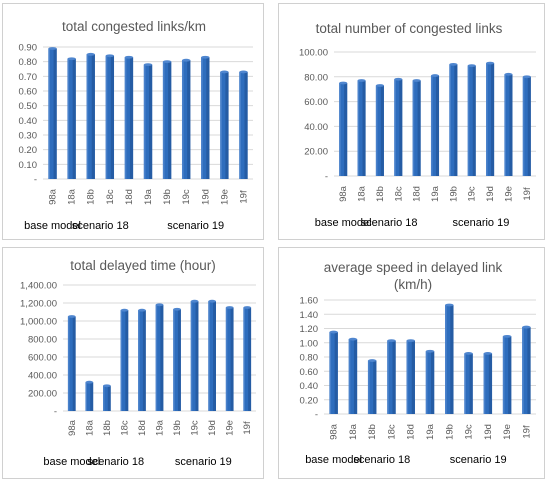 Image resolution: width=550 pixels, height=482 pixels. What do you see at coordinates (28, 77) in the screenshot?
I see `y-tick-label: 0.70` at bounding box center [28, 77].